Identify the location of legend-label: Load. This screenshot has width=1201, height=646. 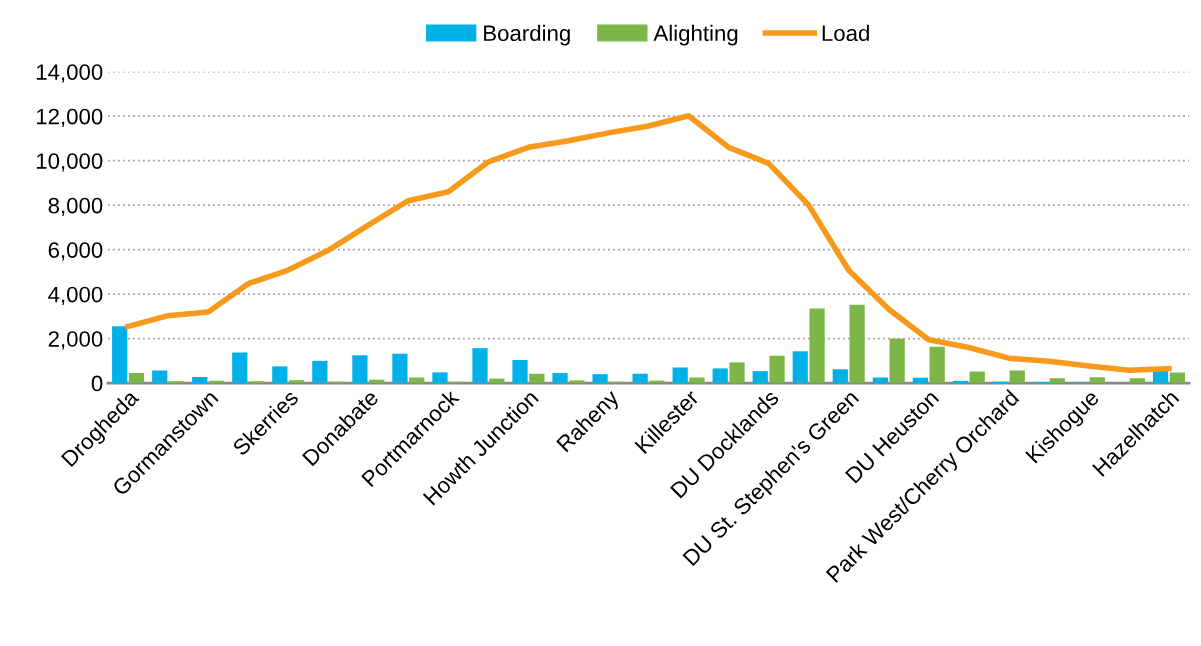
(845, 33).